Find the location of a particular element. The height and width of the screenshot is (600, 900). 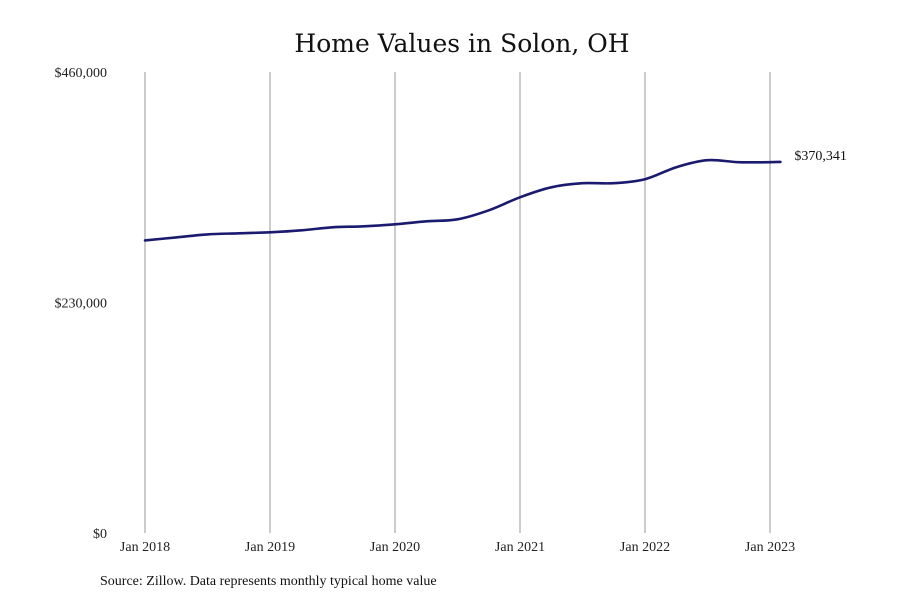

y-axis: $0 $230,000 $460,000 is located at coordinates (81, 304).